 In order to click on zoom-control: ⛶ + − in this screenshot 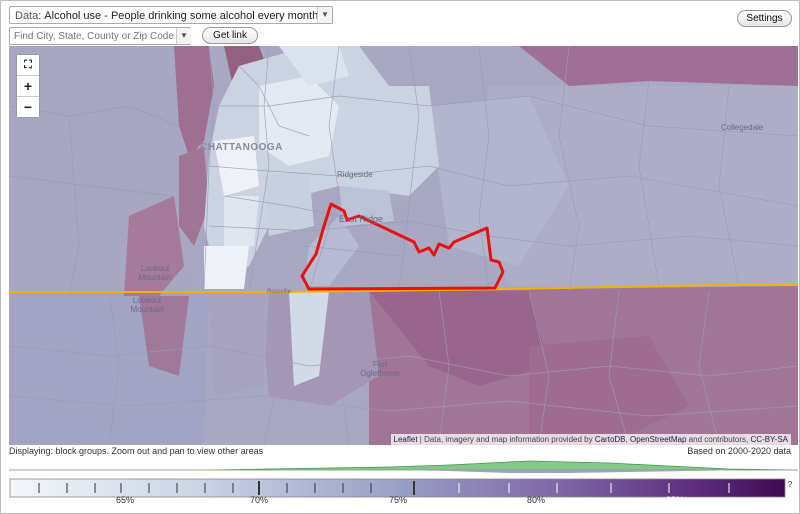, I will do `click(28, 86)`.